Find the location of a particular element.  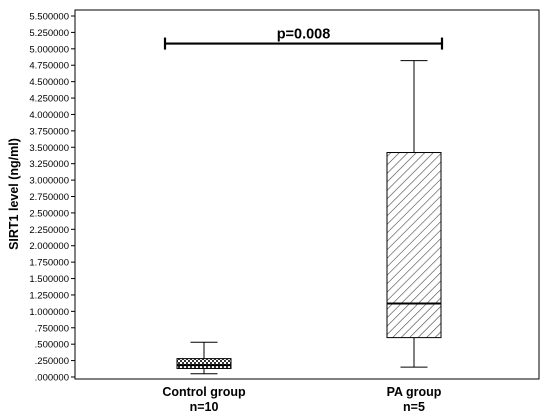

y-tick-label: 3.000000 is located at coordinates (49, 181).